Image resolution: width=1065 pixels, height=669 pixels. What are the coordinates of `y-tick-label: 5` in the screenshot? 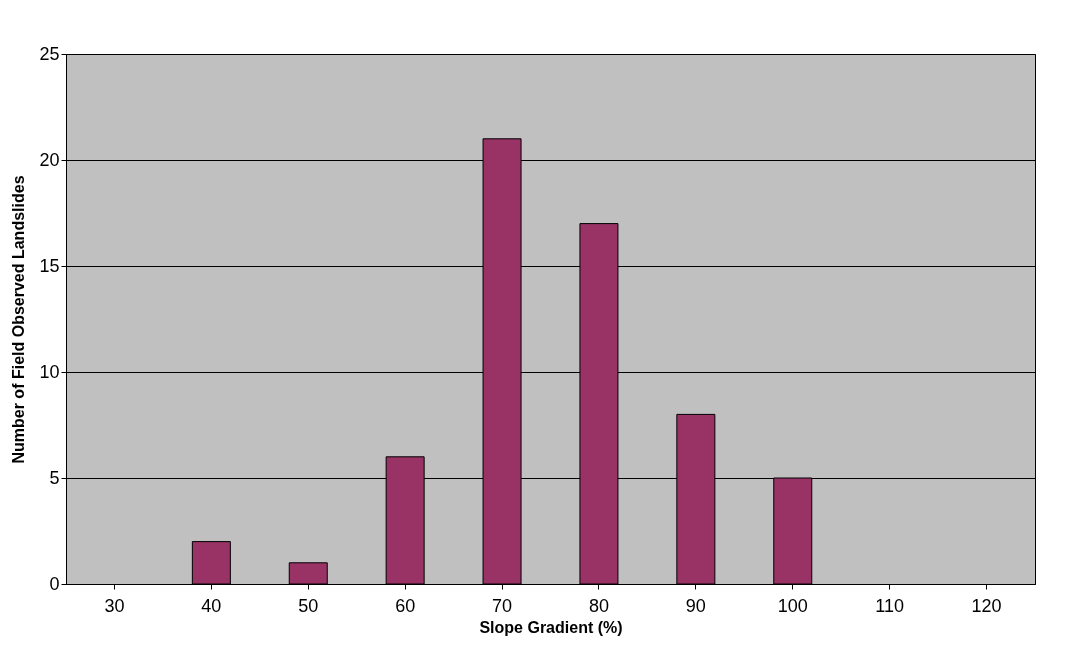 It's located at (54, 477).